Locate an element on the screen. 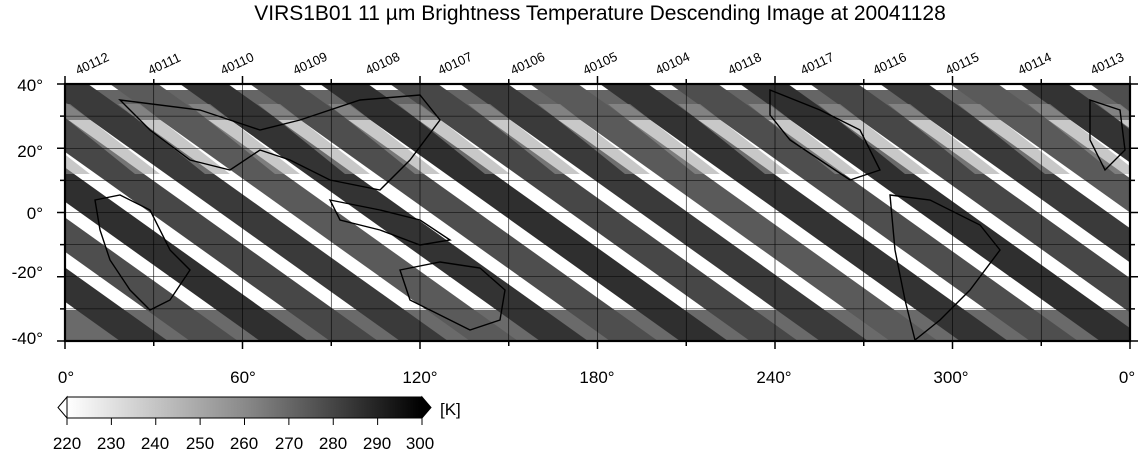  orbit-number-label: 40110 is located at coordinates (237, 63).